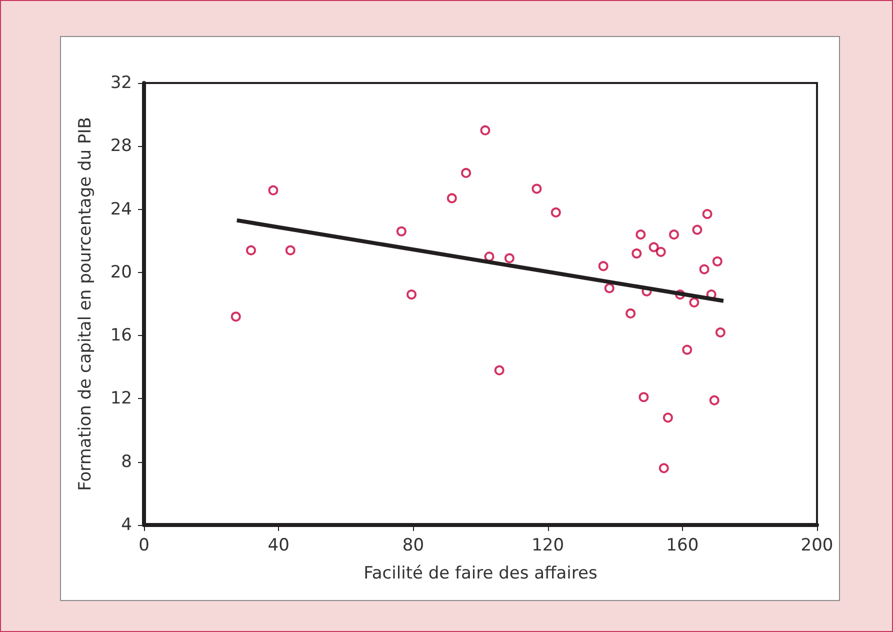  I want to click on y-tick-label: 24, so click(121, 209).